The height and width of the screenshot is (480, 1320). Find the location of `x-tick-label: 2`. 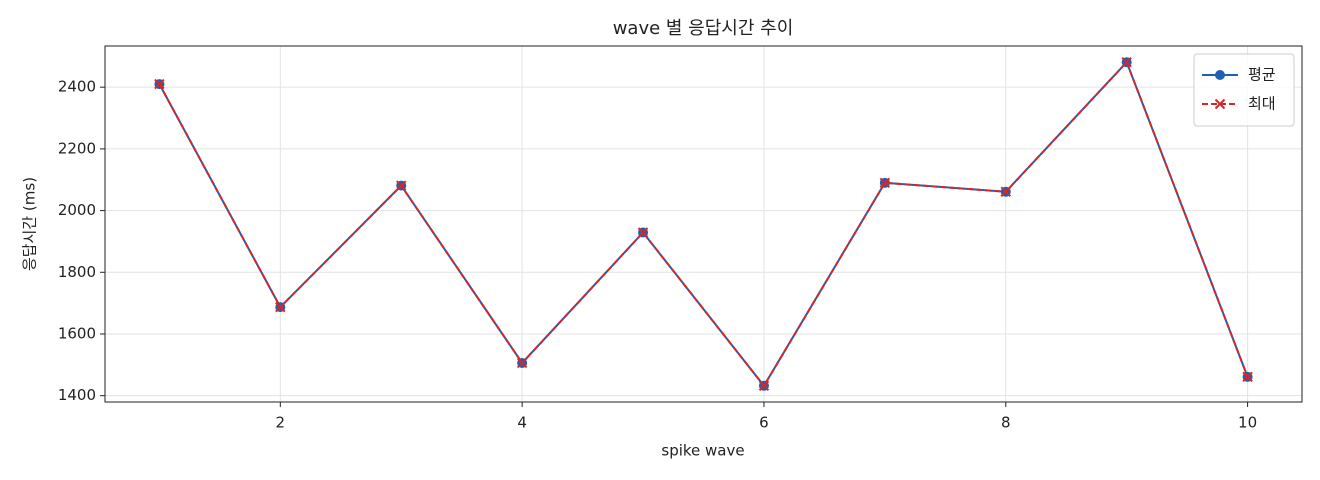

x-tick-label: 2 is located at coordinates (281, 423).